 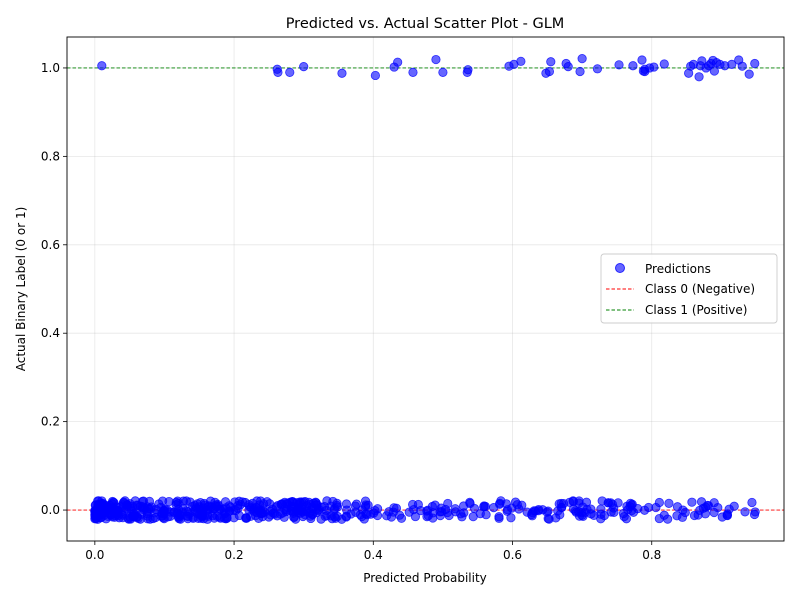 I want to click on legend-label-predictions: Predictions, so click(x=678, y=269).